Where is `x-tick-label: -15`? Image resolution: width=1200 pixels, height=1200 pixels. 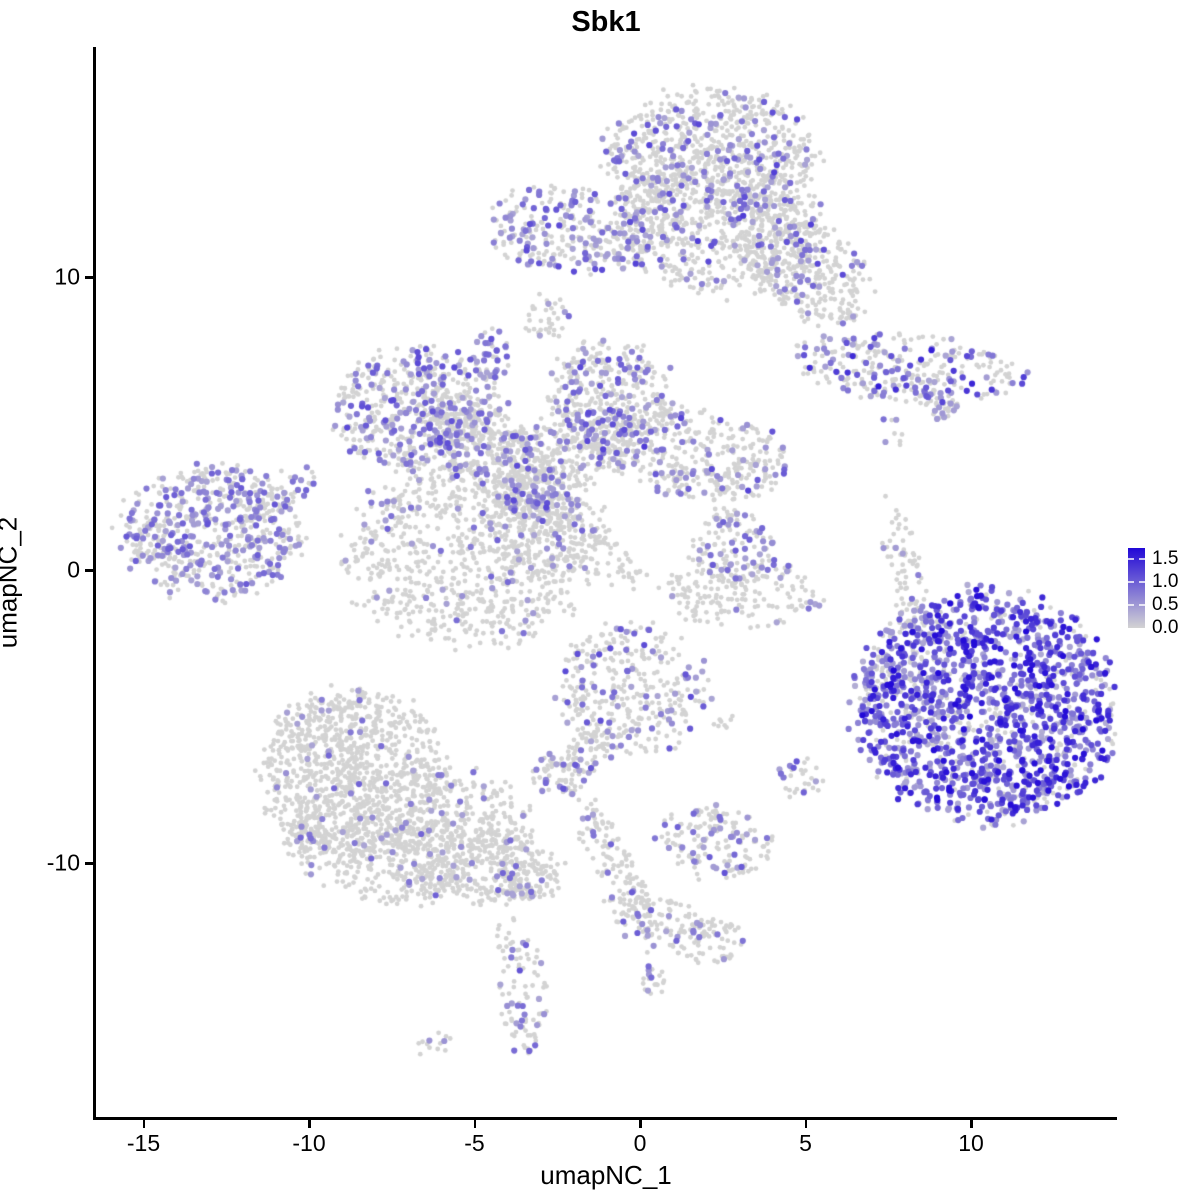
x-tick-label: -15 is located at coordinates (143, 1143).